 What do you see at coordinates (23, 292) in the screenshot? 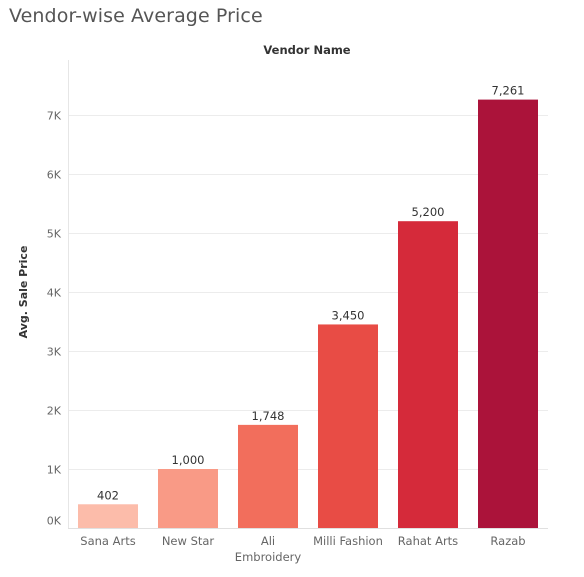
I see `y-axis-title: Avg. Sale Price` at bounding box center [23, 292].